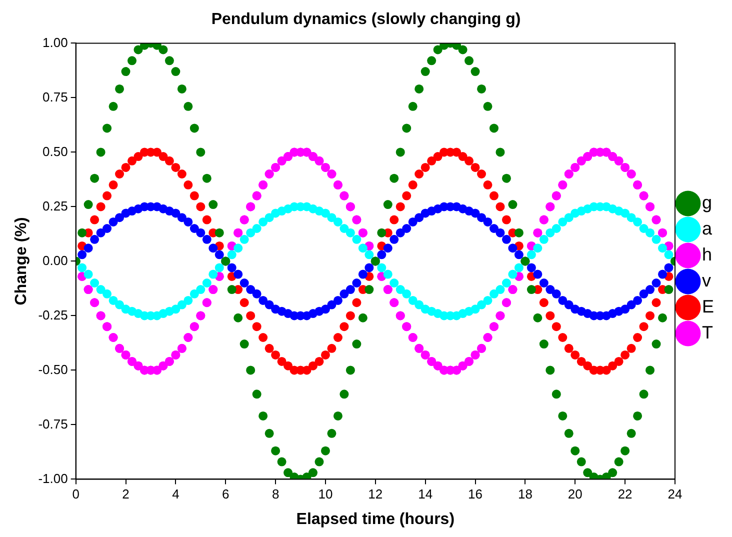 This screenshot has width=732, height=537. I want to click on legend-label: a, so click(707, 228).